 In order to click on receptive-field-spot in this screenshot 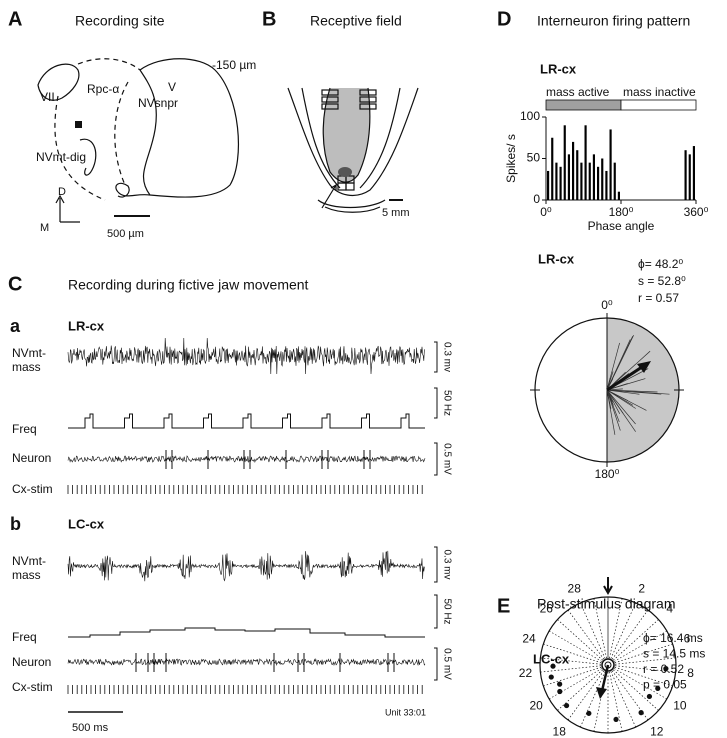, I will do `click(345, 172)`.